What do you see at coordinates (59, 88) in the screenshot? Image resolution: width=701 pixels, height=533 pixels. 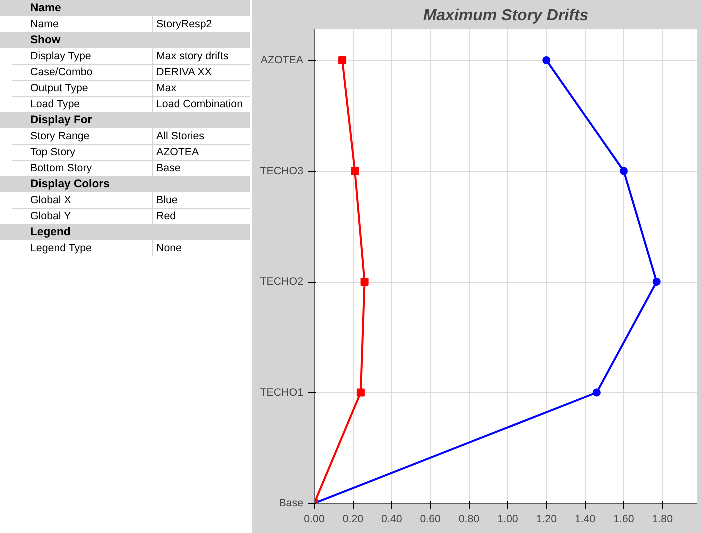 I see `text: Output Type` at bounding box center [59, 88].